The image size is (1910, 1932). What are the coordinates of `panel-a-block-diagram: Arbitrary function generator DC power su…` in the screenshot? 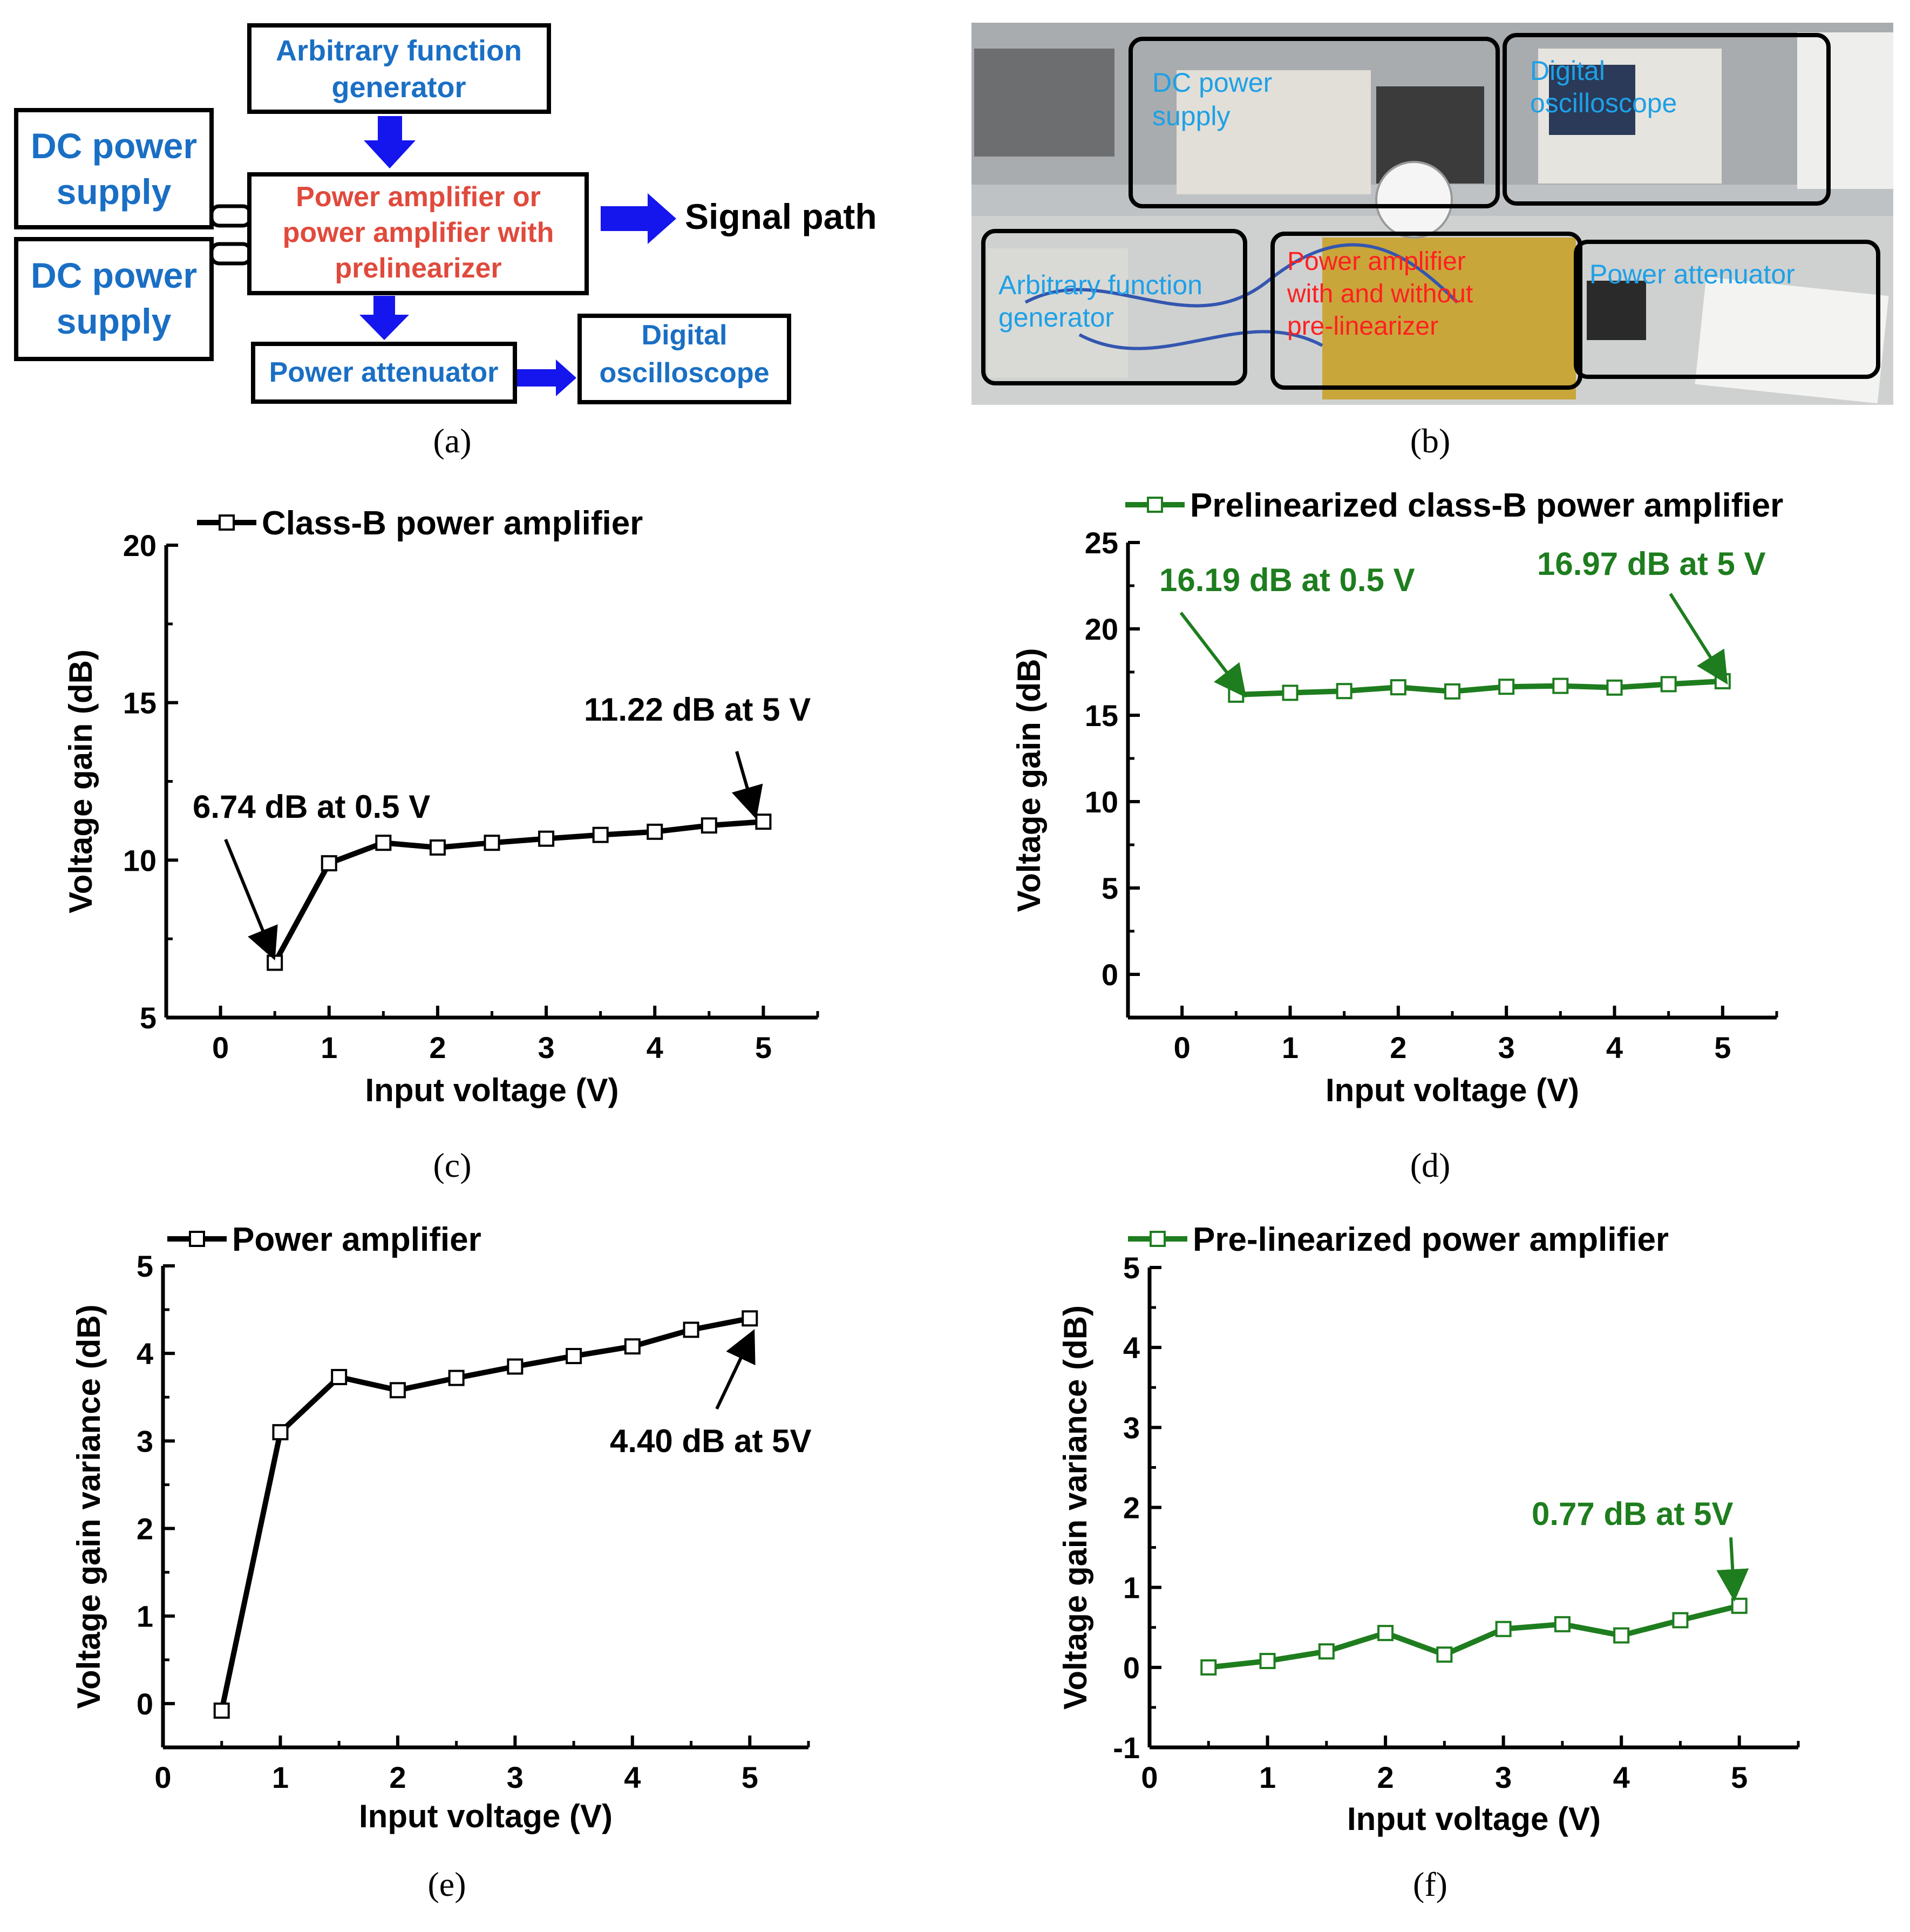 It's located at (445, 242).